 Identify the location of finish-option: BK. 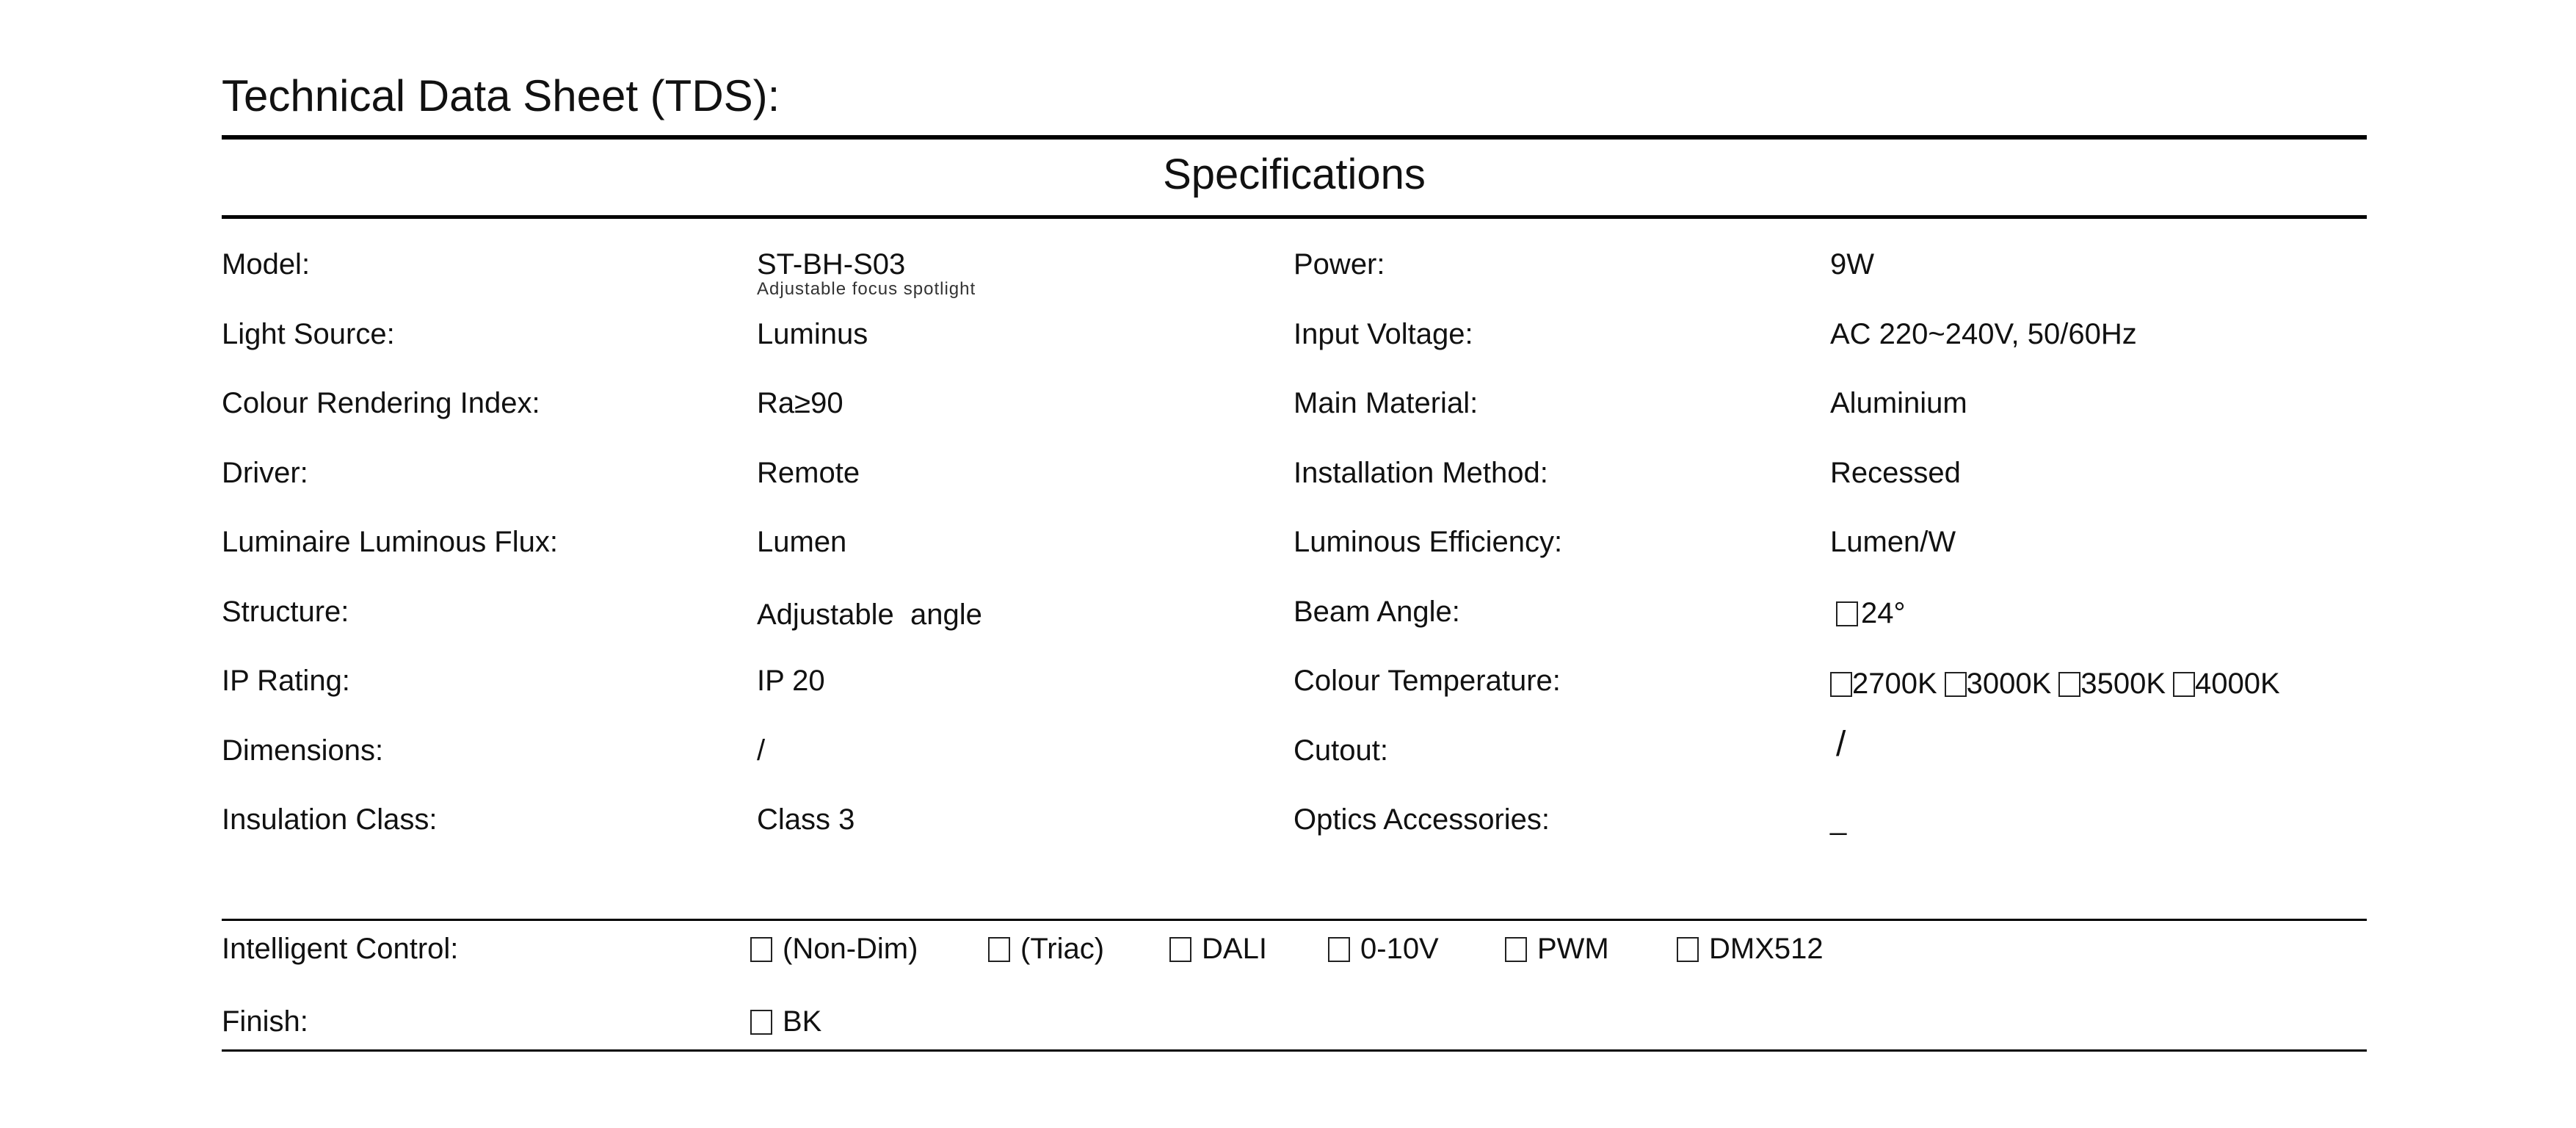
(785, 1021).